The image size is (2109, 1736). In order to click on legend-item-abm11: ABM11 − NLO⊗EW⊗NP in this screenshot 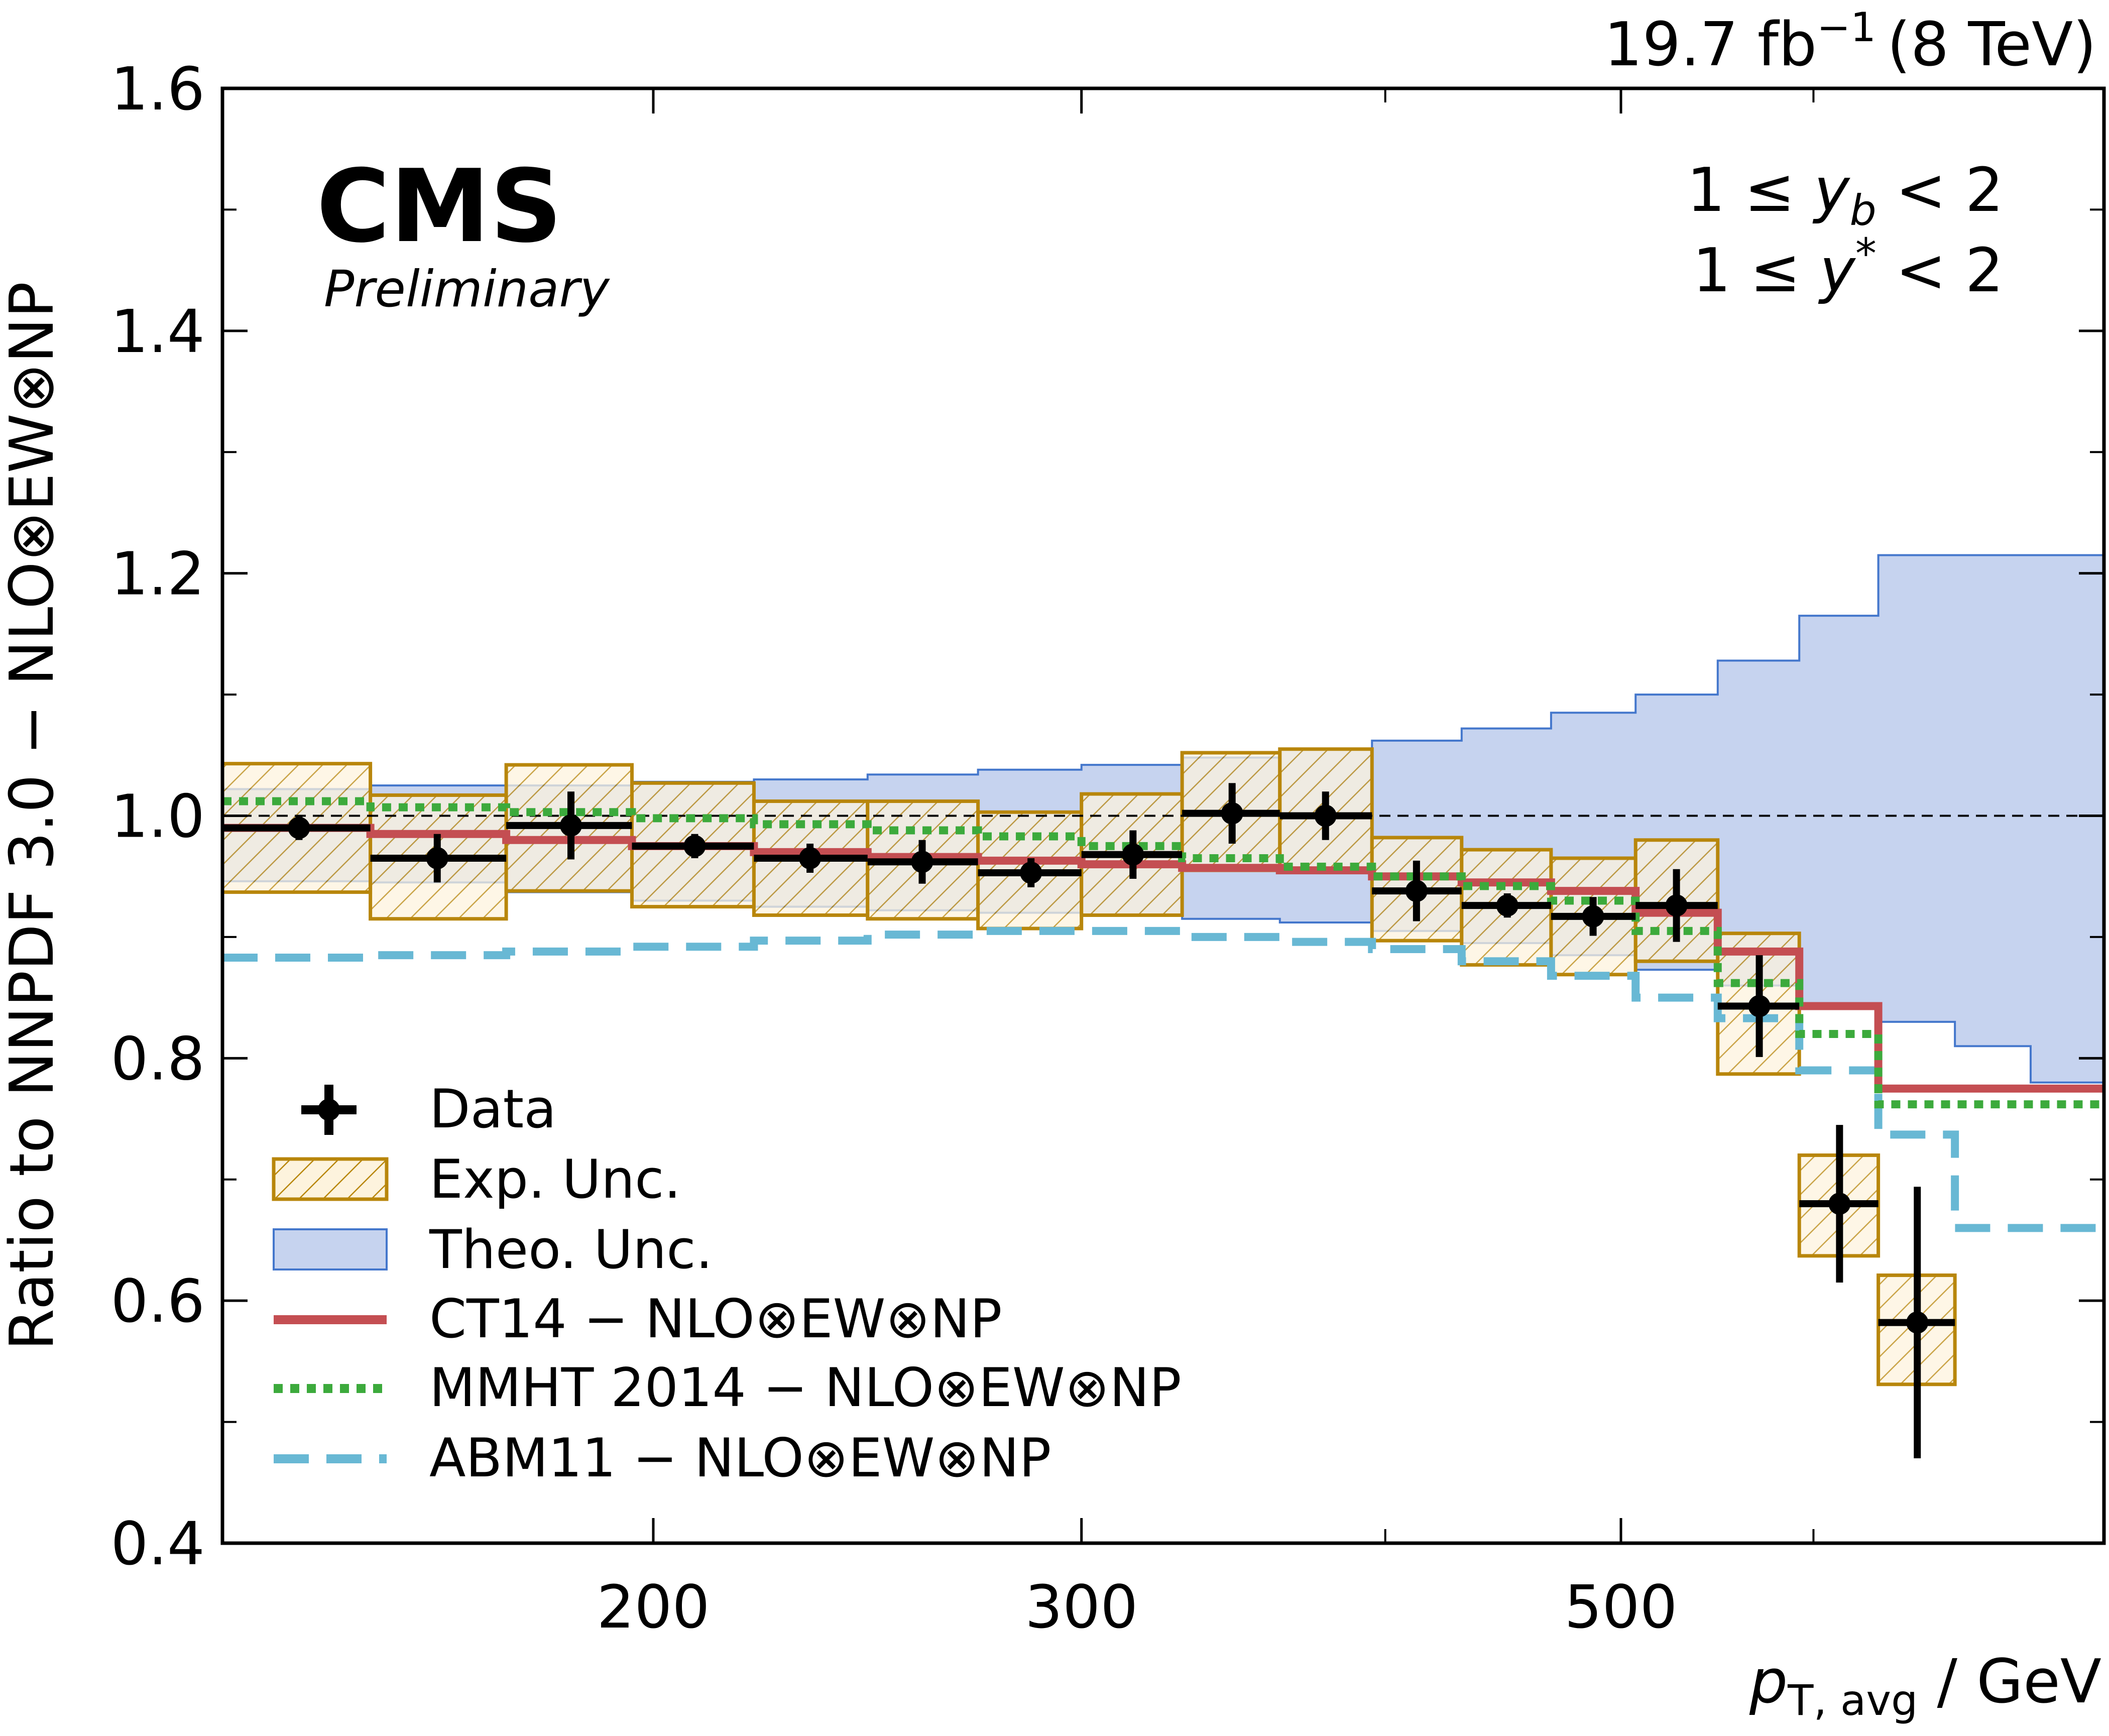, I will do `click(662, 1458)`.